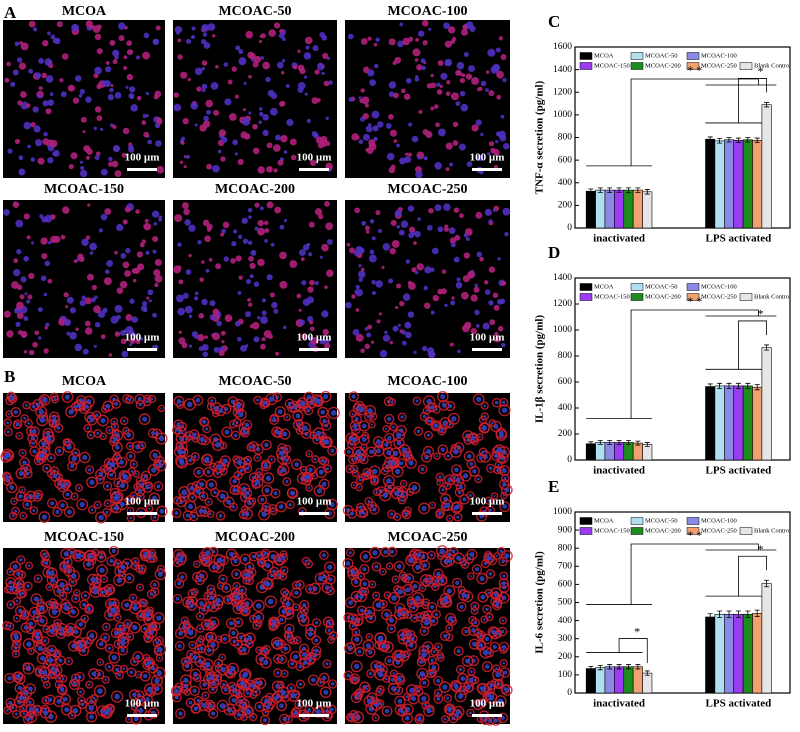 This screenshot has height=732, width=800. I want to click on image-label: MCOAC-50, so click(254, 11).